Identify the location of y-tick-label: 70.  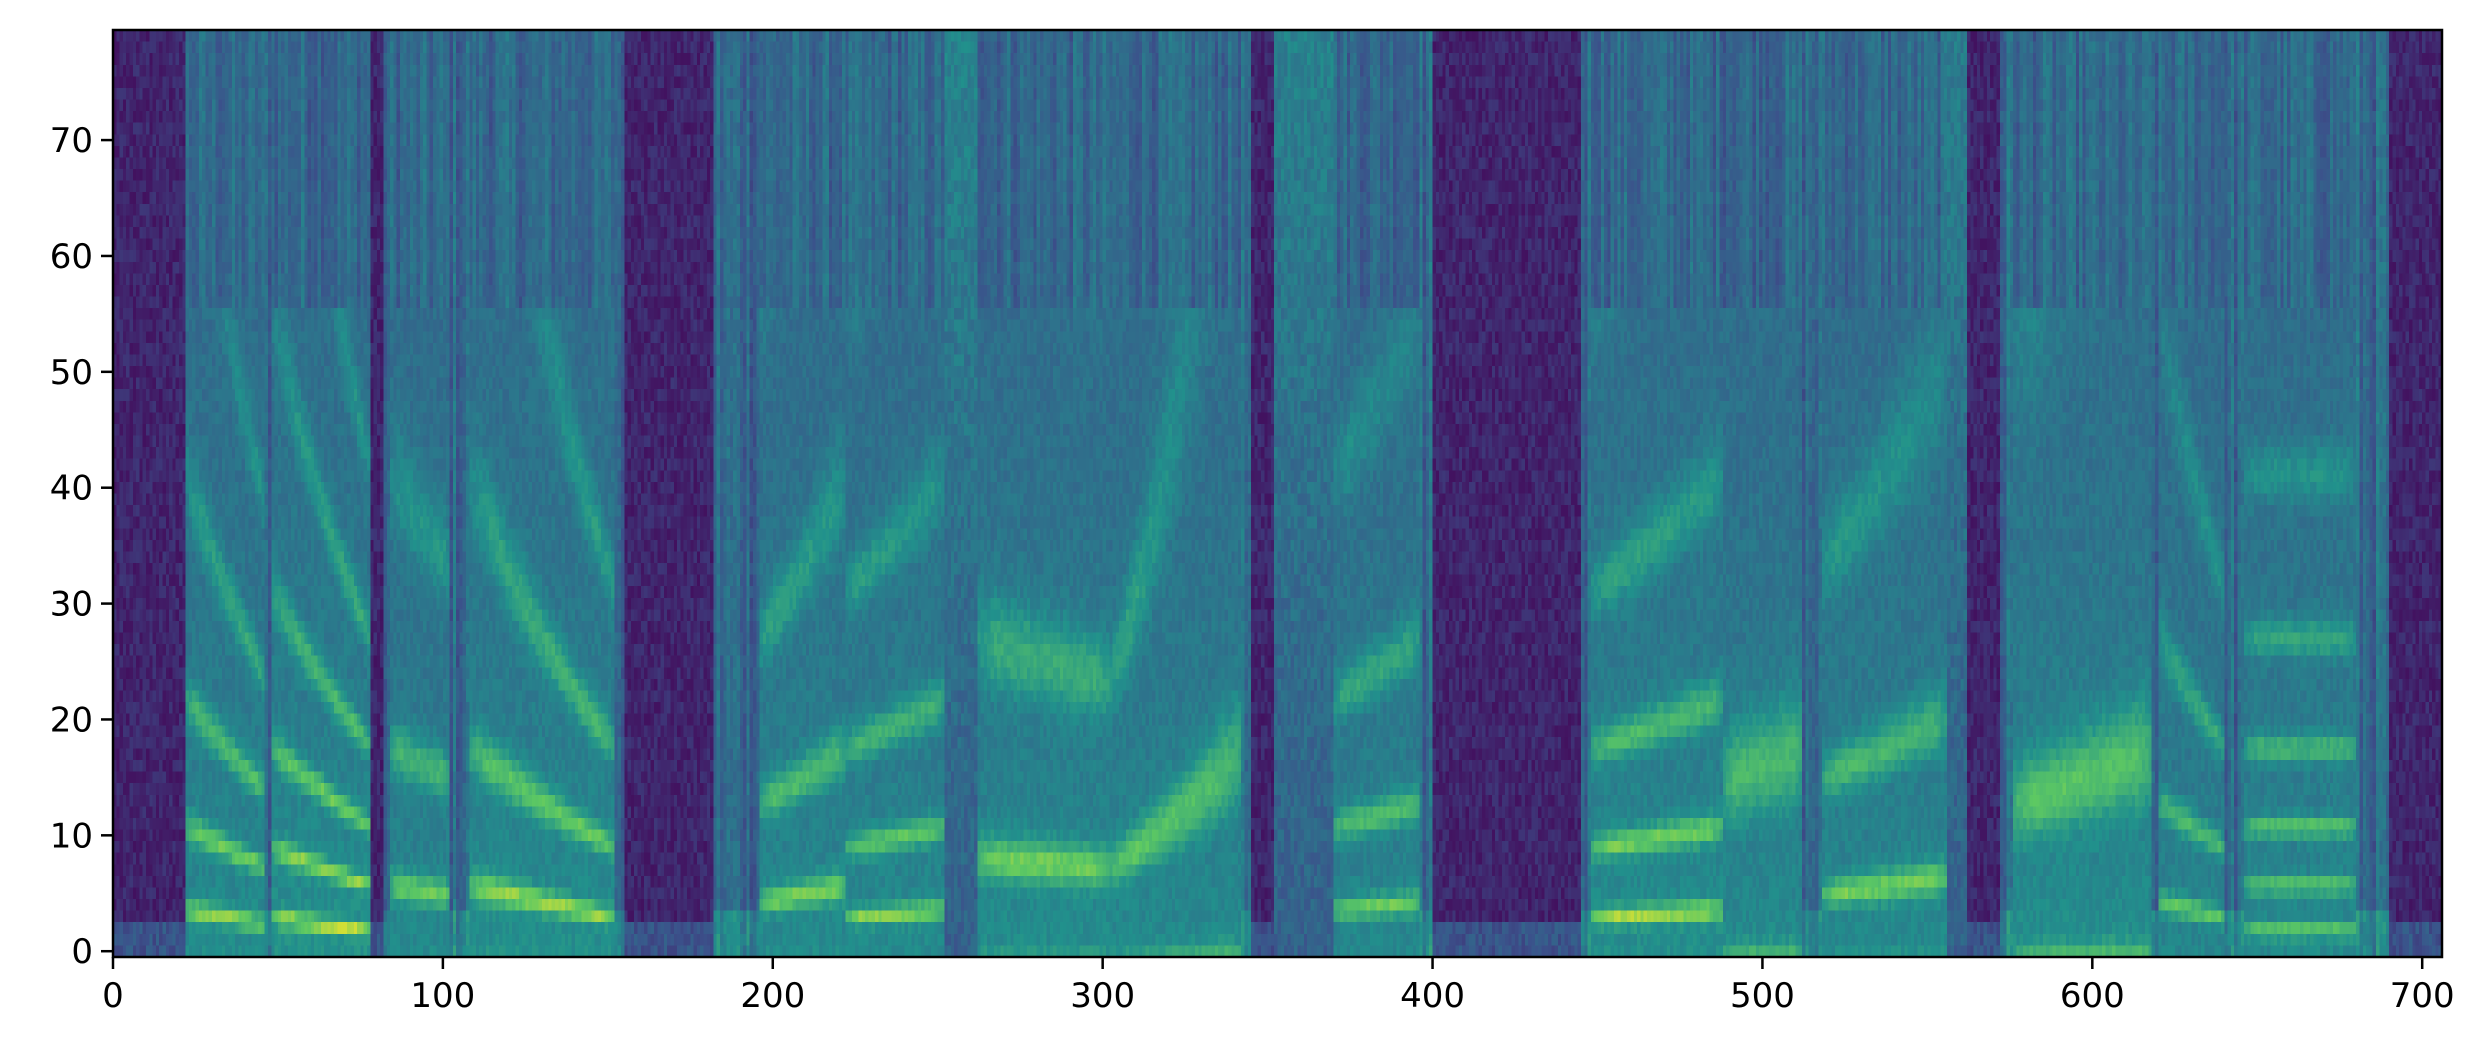
(71, 141).